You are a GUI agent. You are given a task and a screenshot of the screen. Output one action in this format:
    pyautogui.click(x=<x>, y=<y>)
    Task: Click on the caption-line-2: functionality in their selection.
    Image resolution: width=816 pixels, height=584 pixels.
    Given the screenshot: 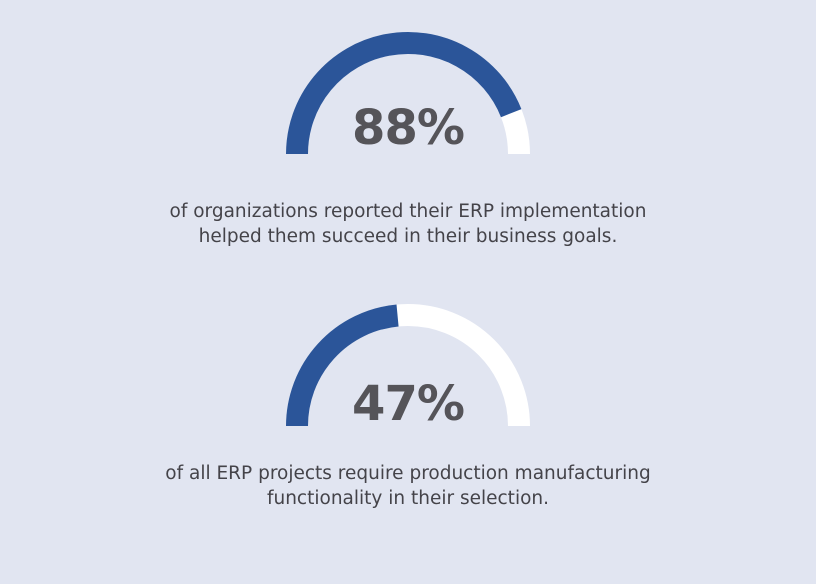 What is the action you would take?
    pyautogui.click(x=408, y=498)
    